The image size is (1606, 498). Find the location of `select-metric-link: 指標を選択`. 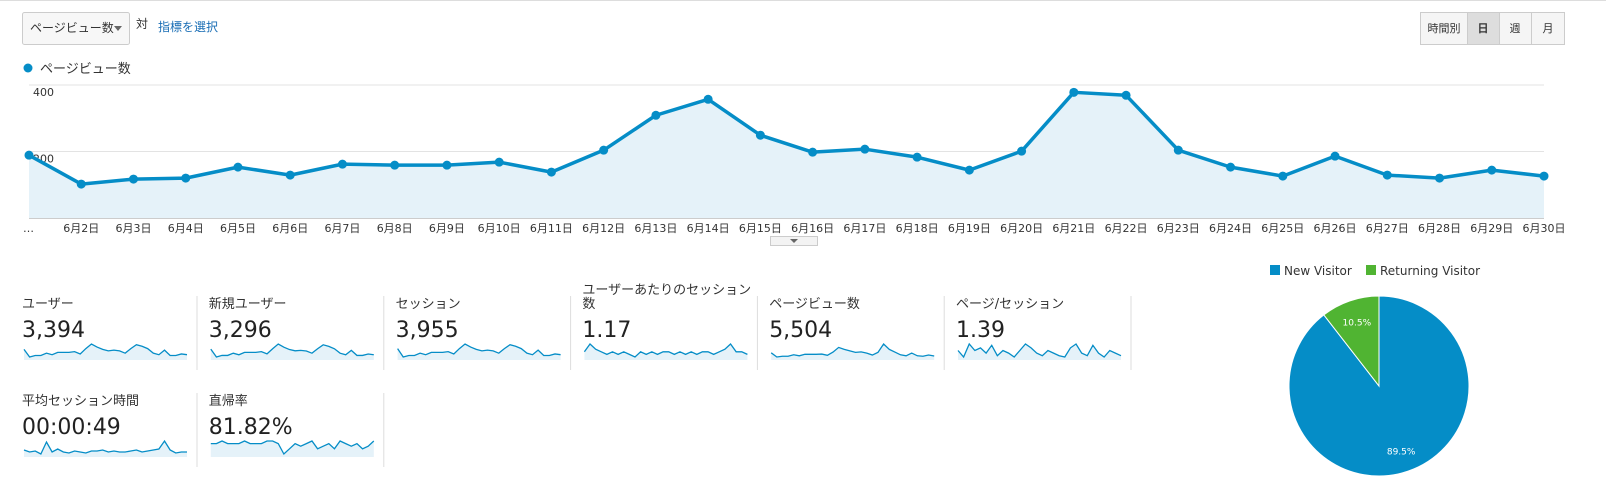

select-metric-link: 指標を選択 is located at coordinates (188, 26).